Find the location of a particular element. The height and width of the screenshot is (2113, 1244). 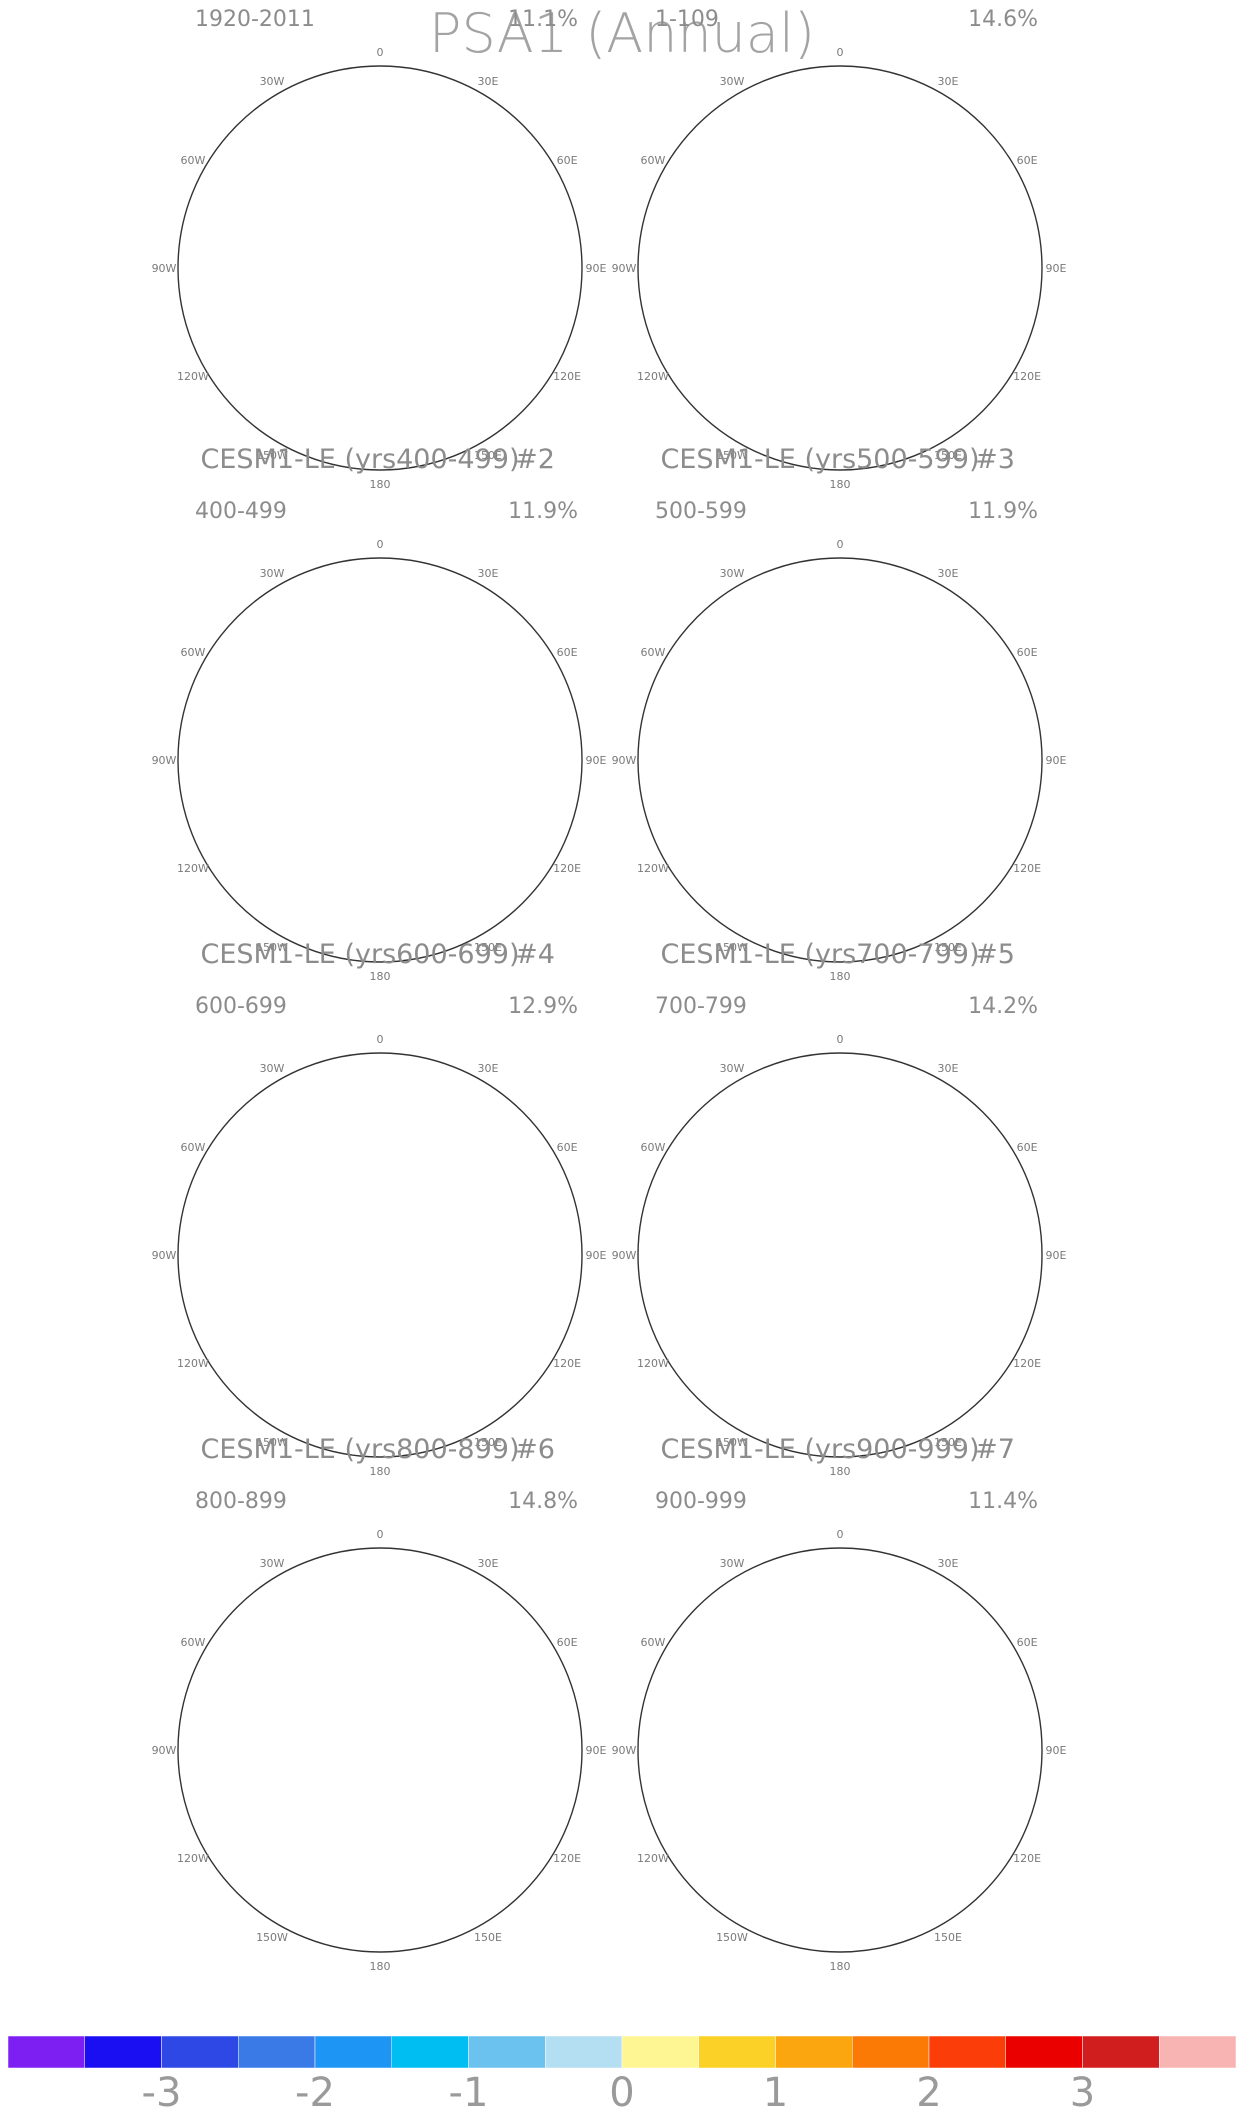

panel-number: #6 is located at coordinates (535, 1449).